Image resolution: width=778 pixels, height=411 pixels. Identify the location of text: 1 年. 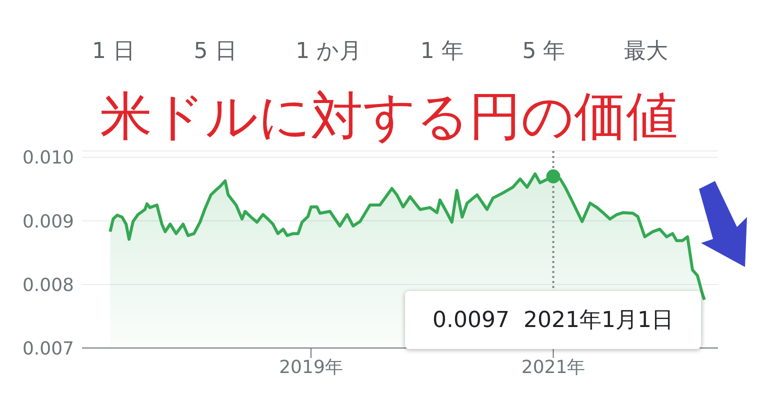
(441, 52).